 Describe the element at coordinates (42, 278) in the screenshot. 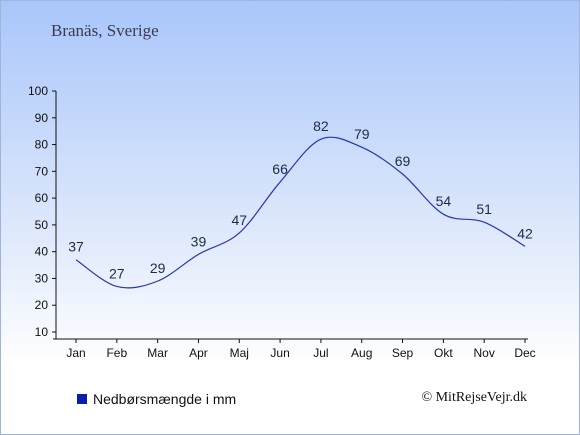

I see `y-tick-label: 30` at that location.